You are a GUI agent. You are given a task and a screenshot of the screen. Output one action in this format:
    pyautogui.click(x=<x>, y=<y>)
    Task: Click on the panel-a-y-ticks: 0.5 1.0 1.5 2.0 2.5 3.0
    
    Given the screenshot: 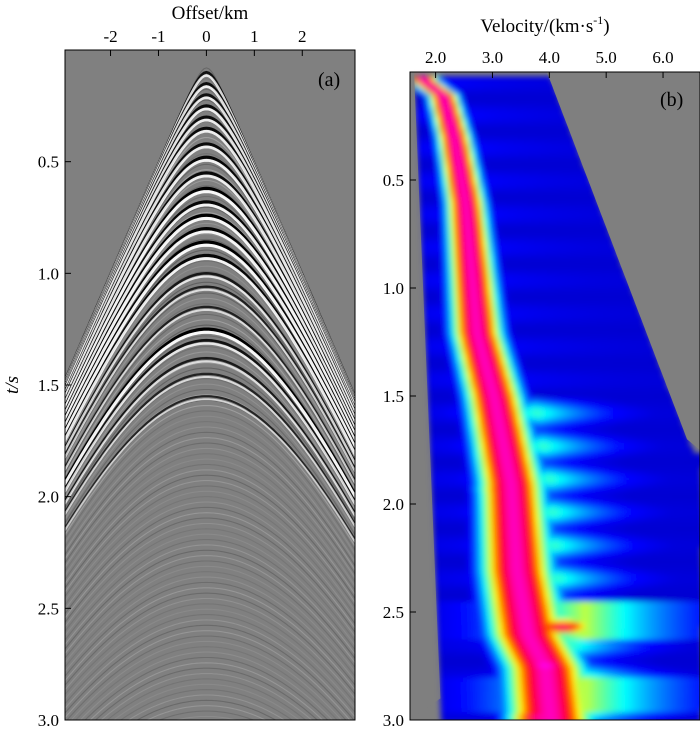 What is the action you would take?
    pyautogui.click(x=54, y=441)
    